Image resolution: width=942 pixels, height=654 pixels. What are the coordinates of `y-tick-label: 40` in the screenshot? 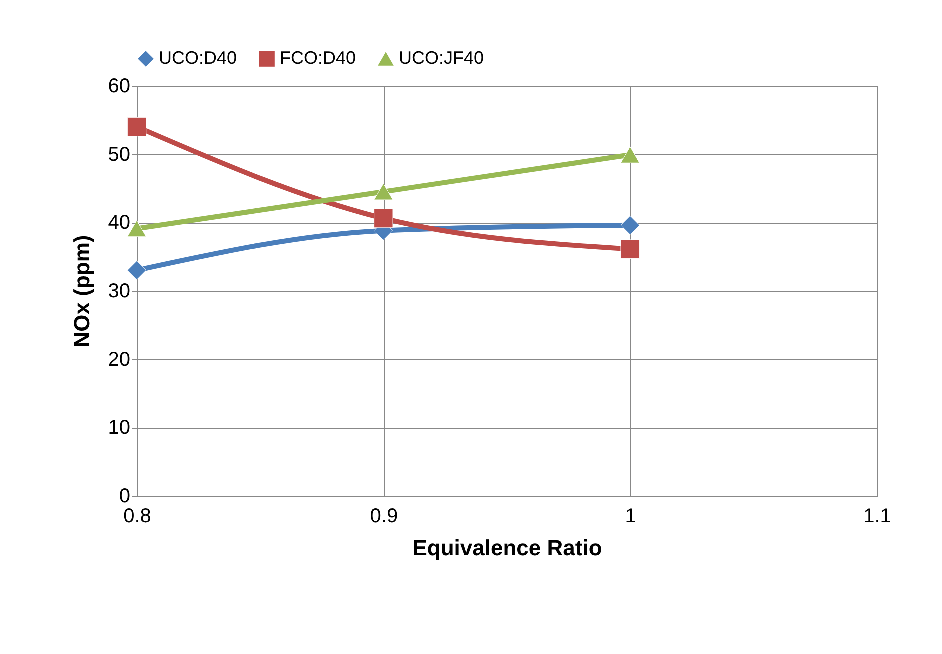 It's located at (119, 223).